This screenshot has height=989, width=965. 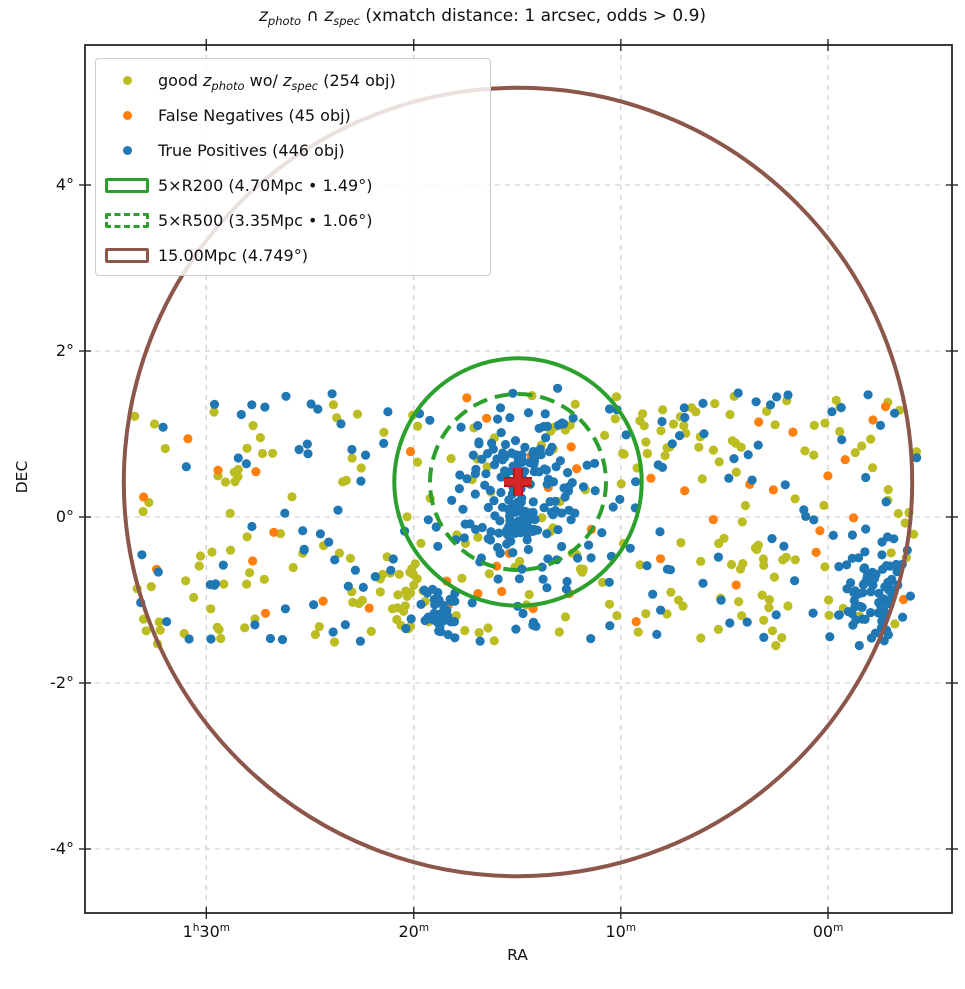 I want to click on legend-label-part: False Negatives (45 obj), so click(x=254, y=115).